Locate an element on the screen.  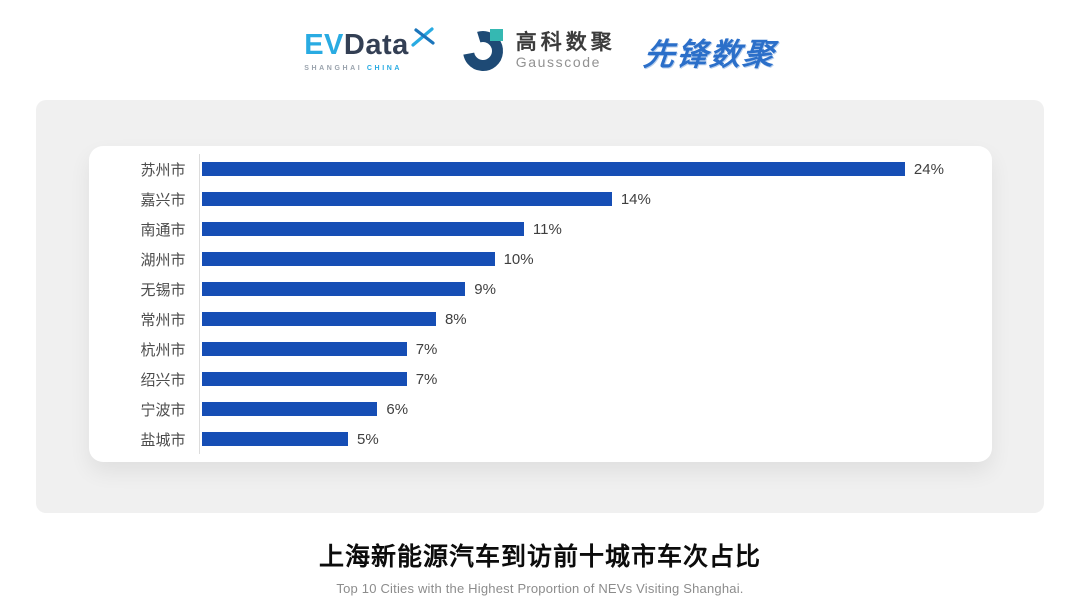
chart-row: 常州市 8% is located at coordinates (543, 319).